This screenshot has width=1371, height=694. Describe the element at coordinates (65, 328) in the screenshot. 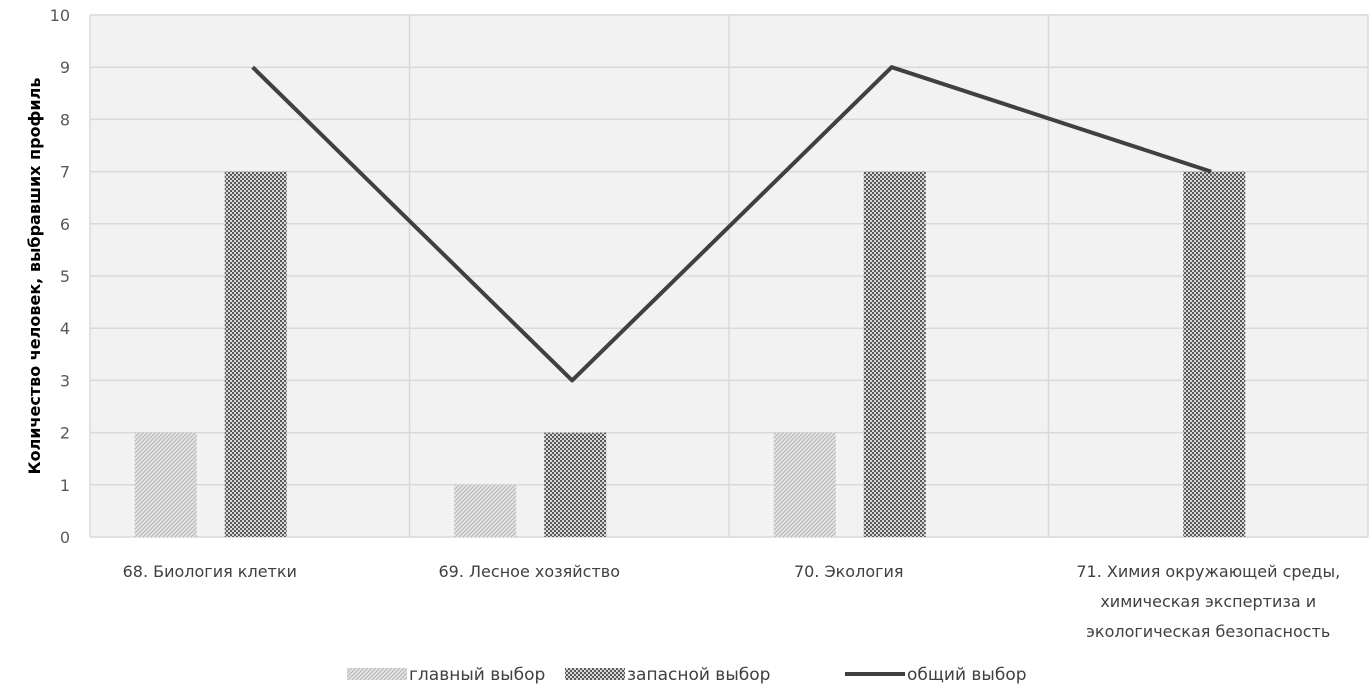

I see `y-tick-label: 4` at that location.